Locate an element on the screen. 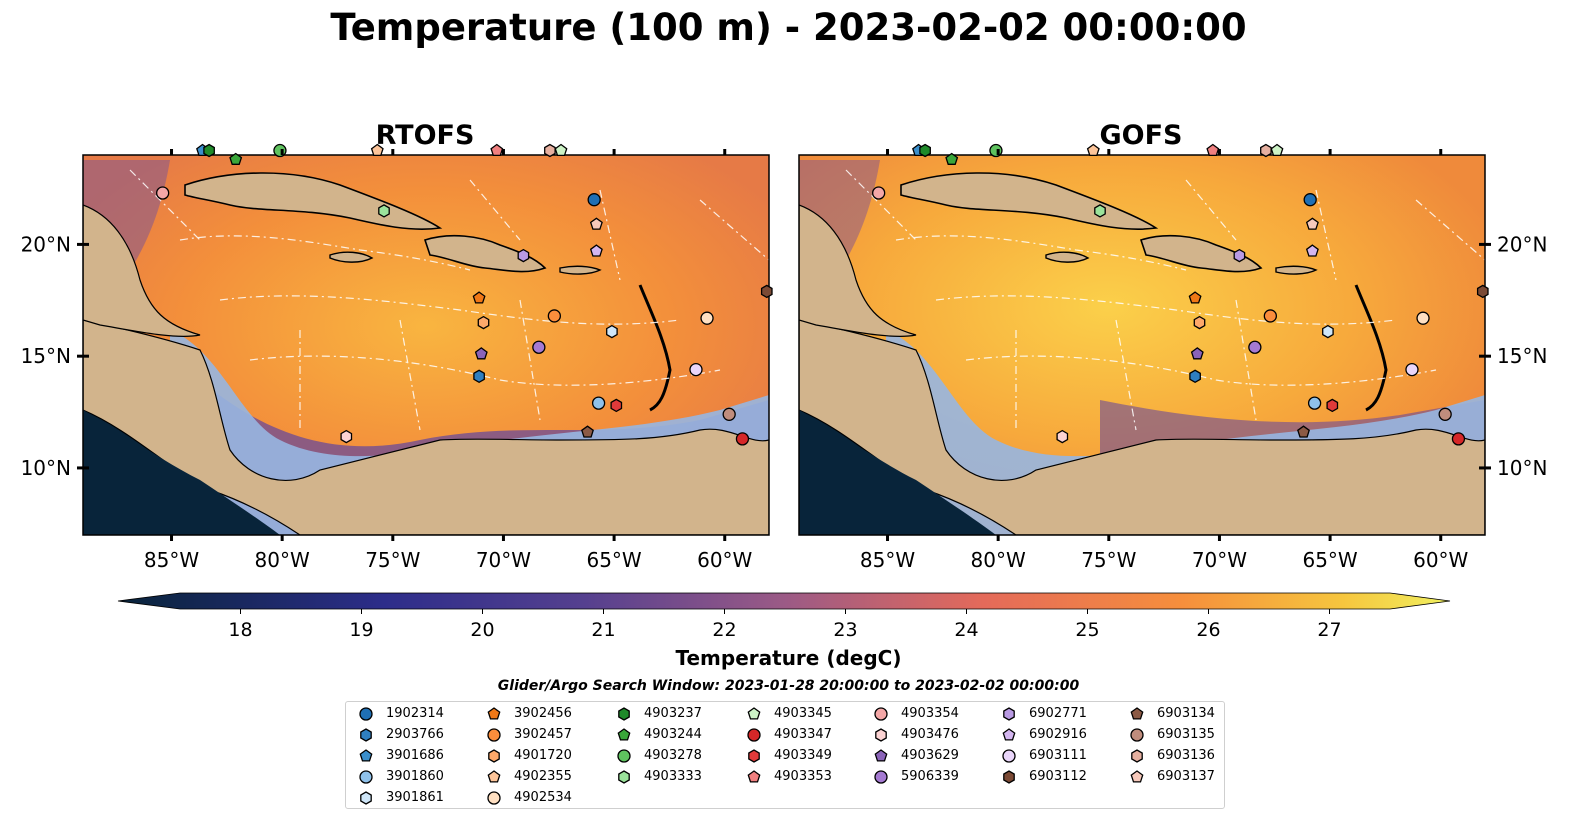  y-tick-label: 10°N is located at coordinates (1522, 468).